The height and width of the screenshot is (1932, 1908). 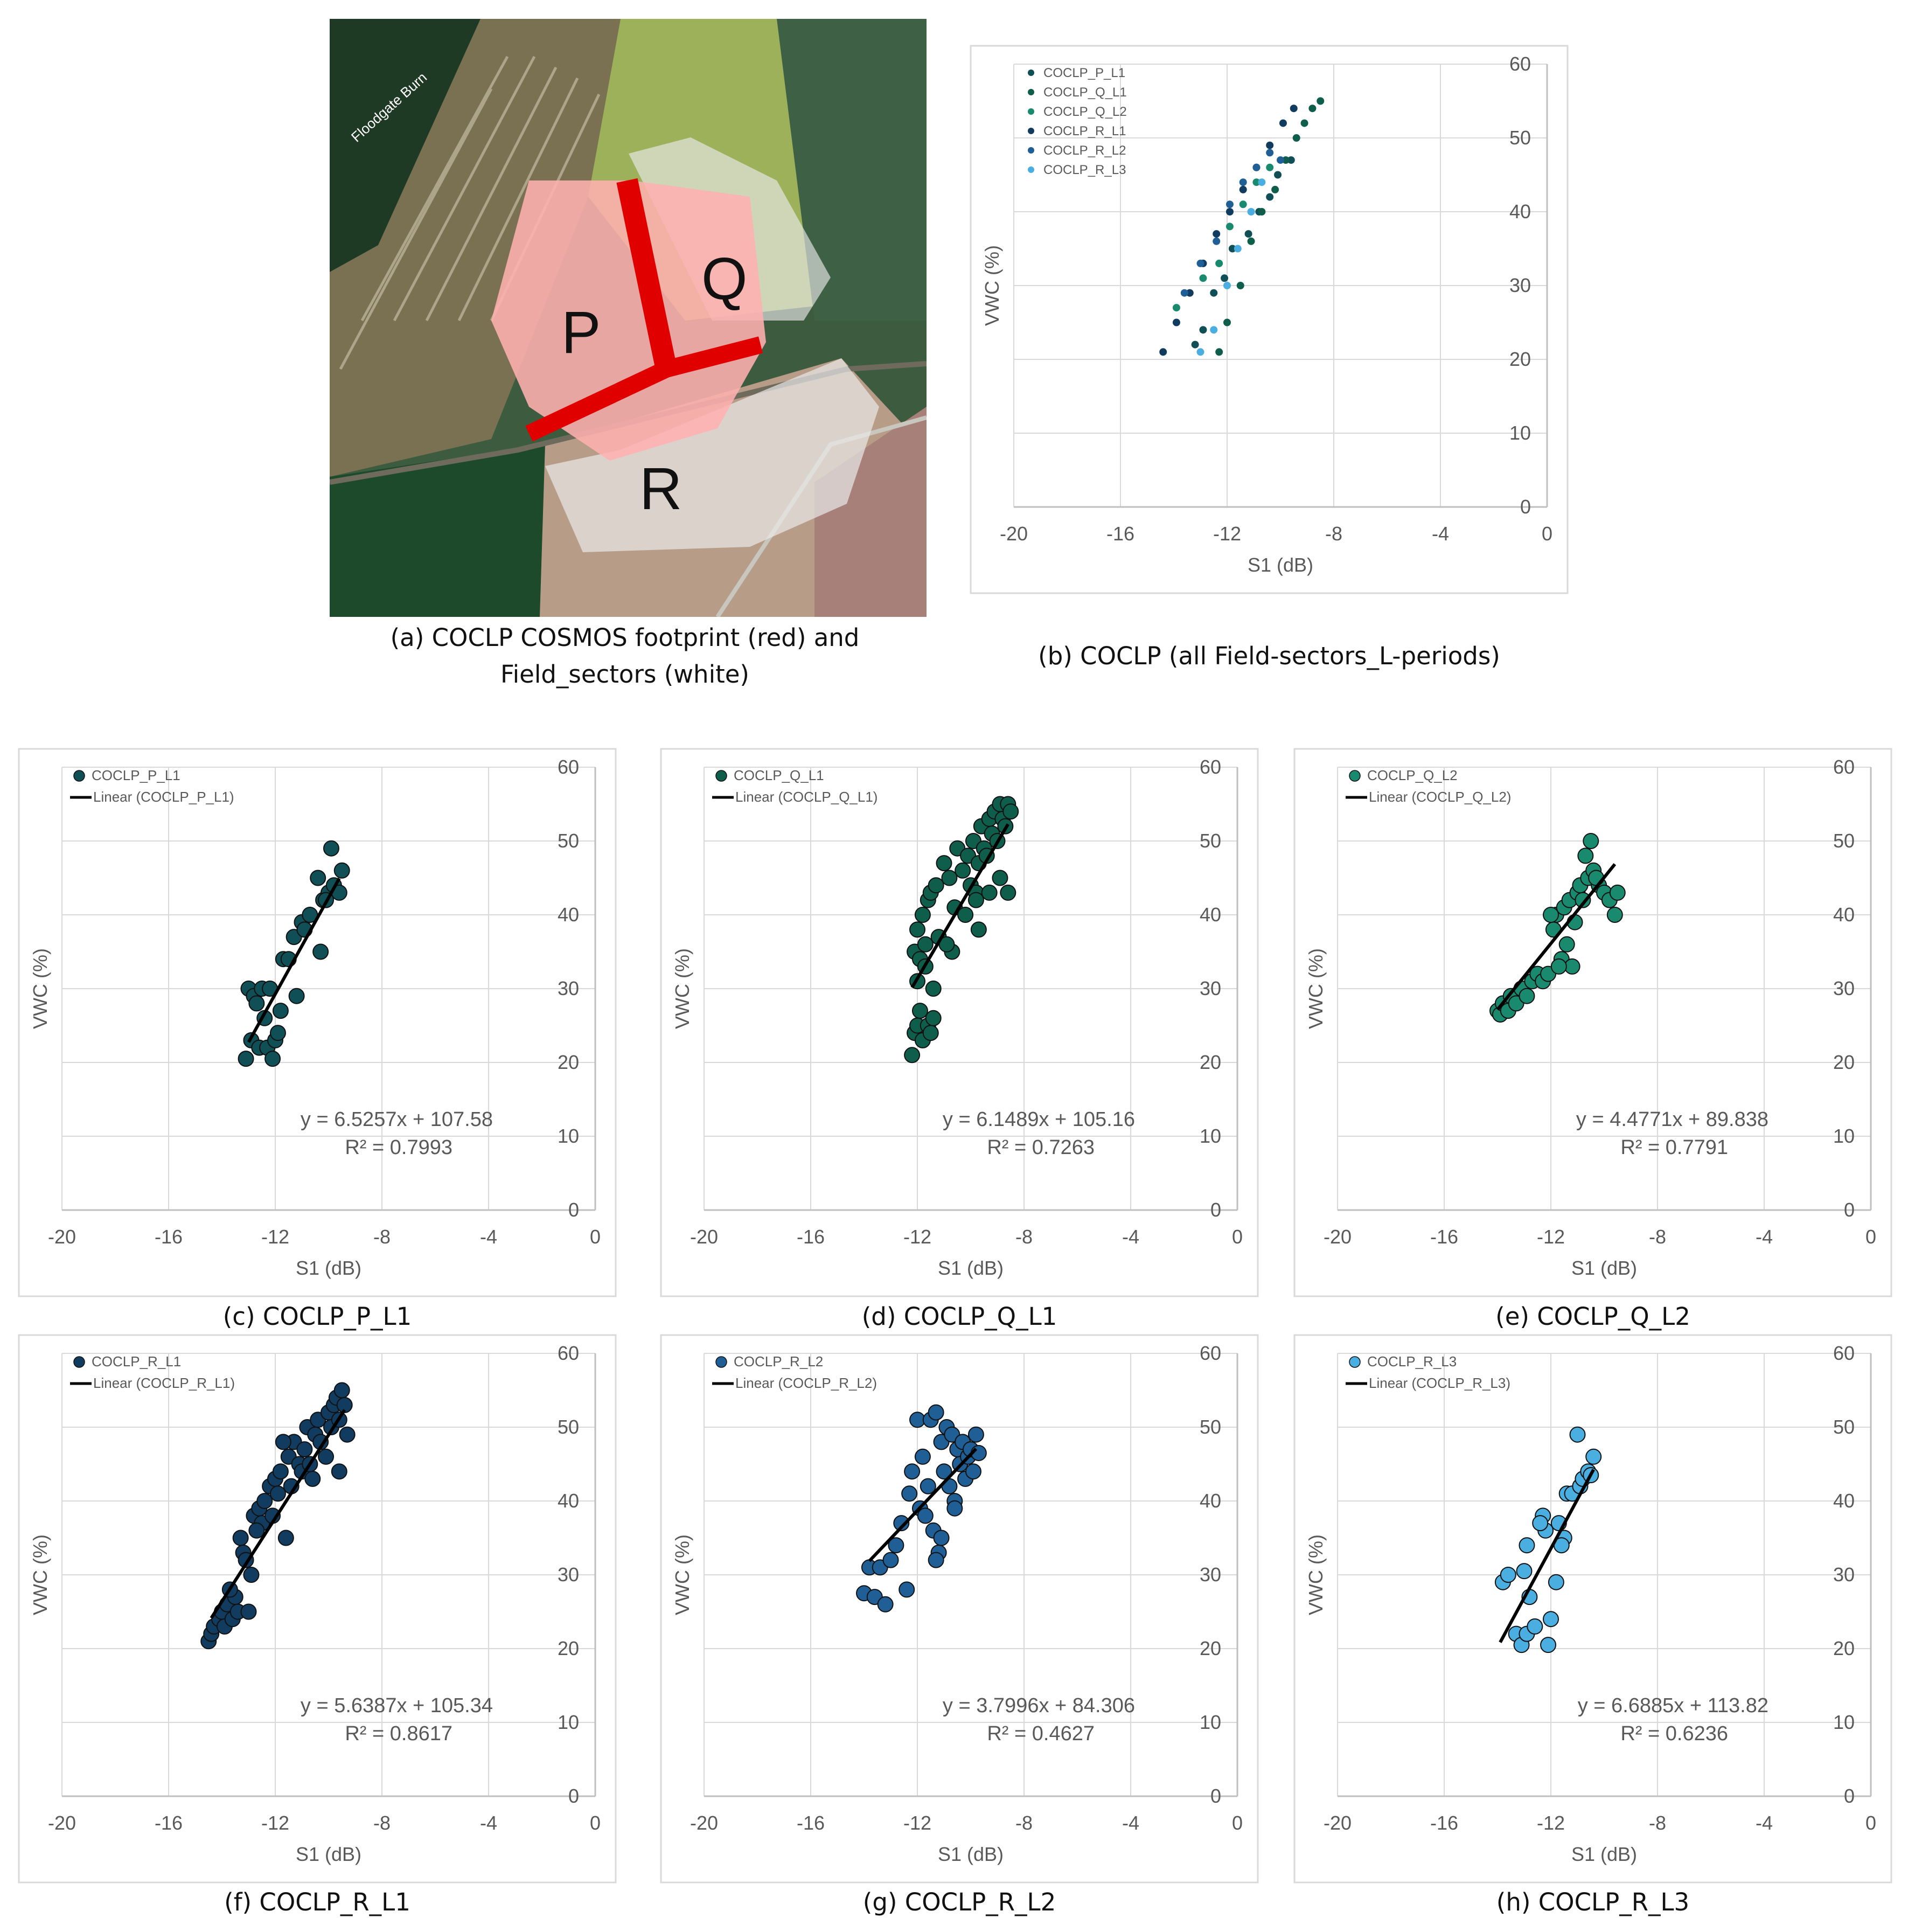 What do you see at coordinates (238, 1316) in the screenshot?
I see `caption-c-letter: (c)` at bounding box center [238, 1316].